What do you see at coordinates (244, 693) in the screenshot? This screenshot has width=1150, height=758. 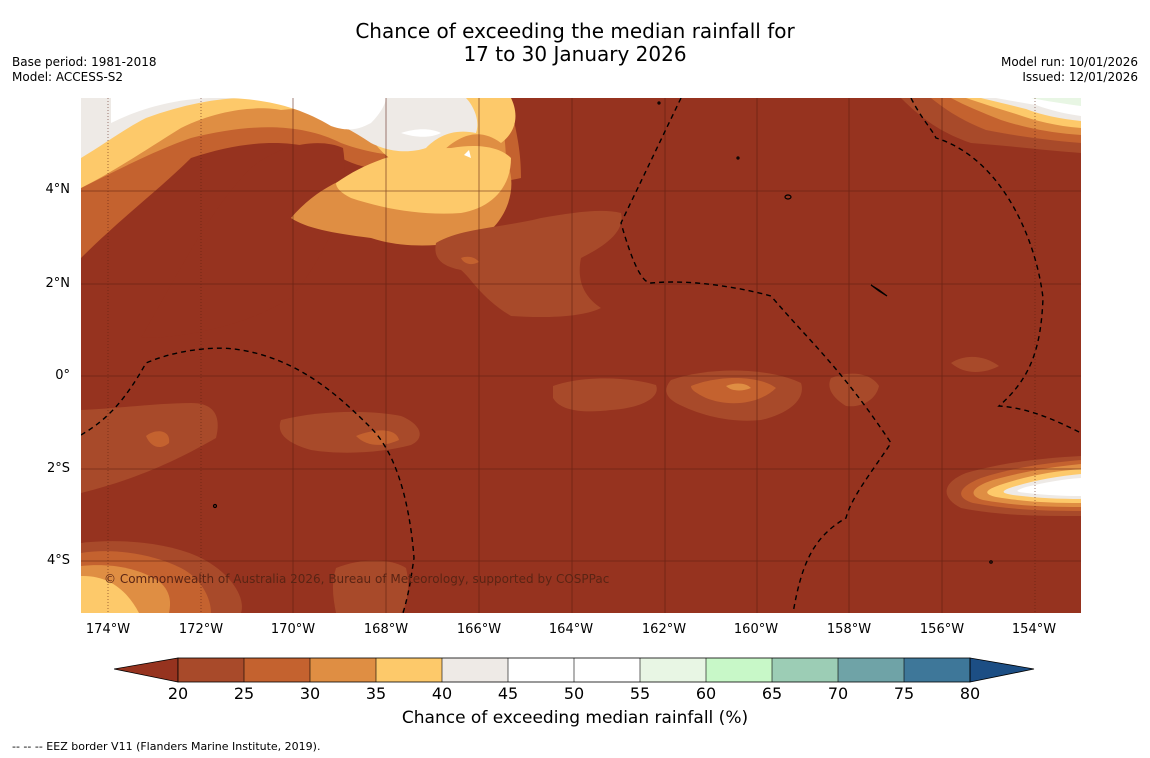 I see `colorbar-tick-25: 25` at bounding box center [244, 693].